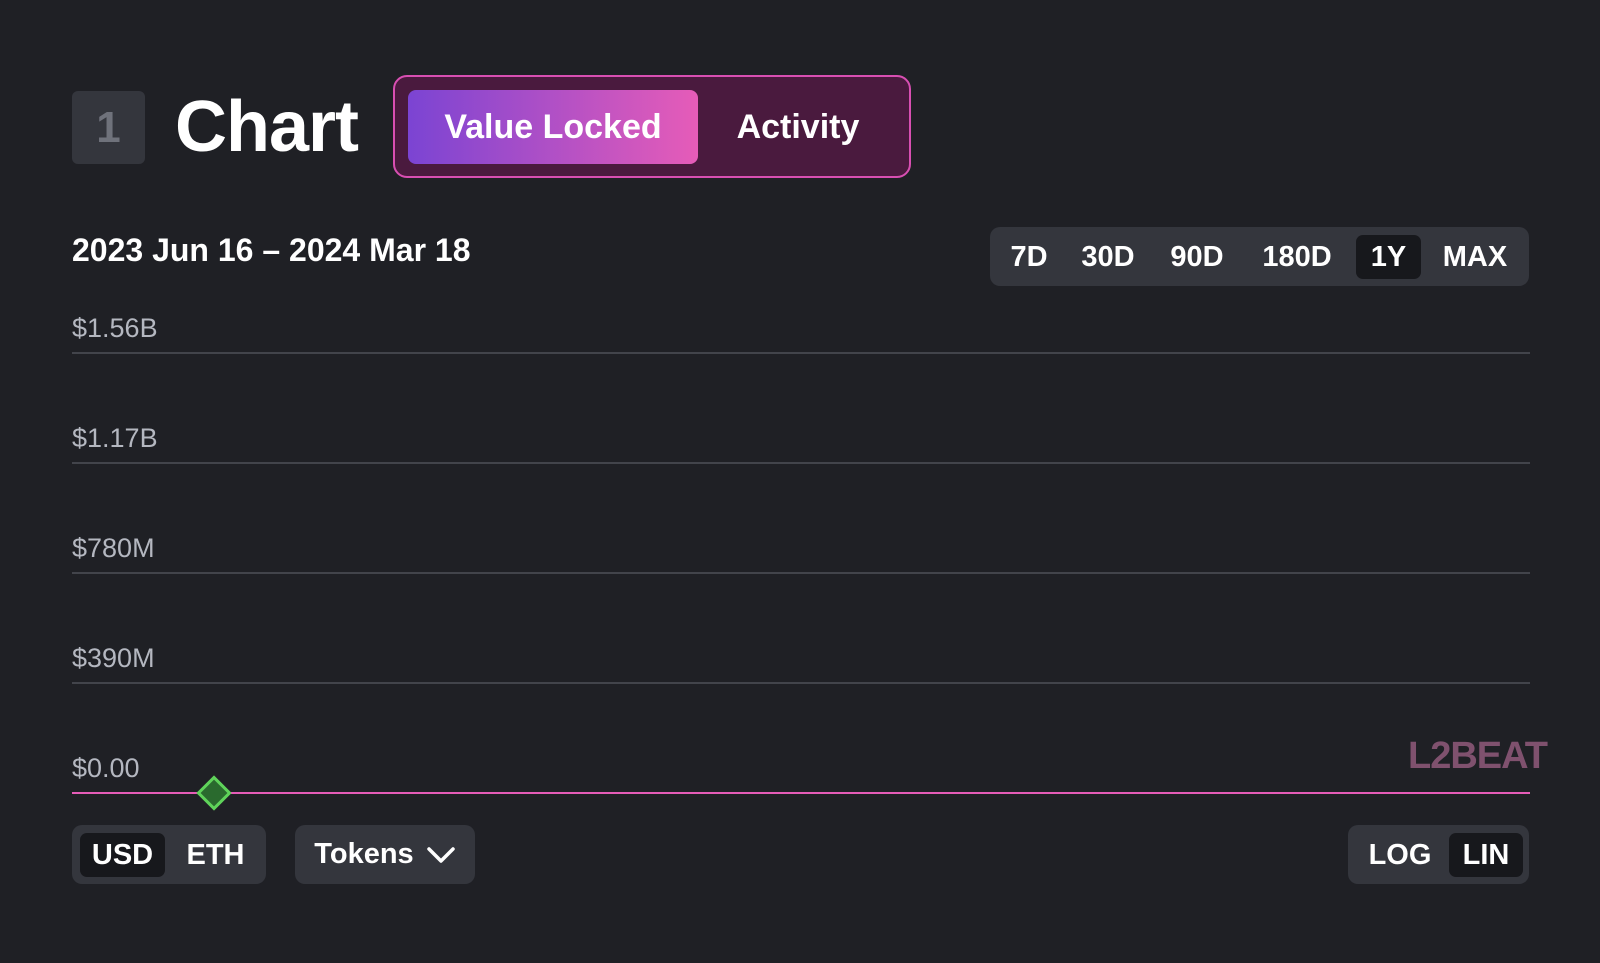  What do you see at coordinates (364, 854) in the screenshot?
I see `tokens-dropdown-label: Tokens` at bounding box center [364, 854].